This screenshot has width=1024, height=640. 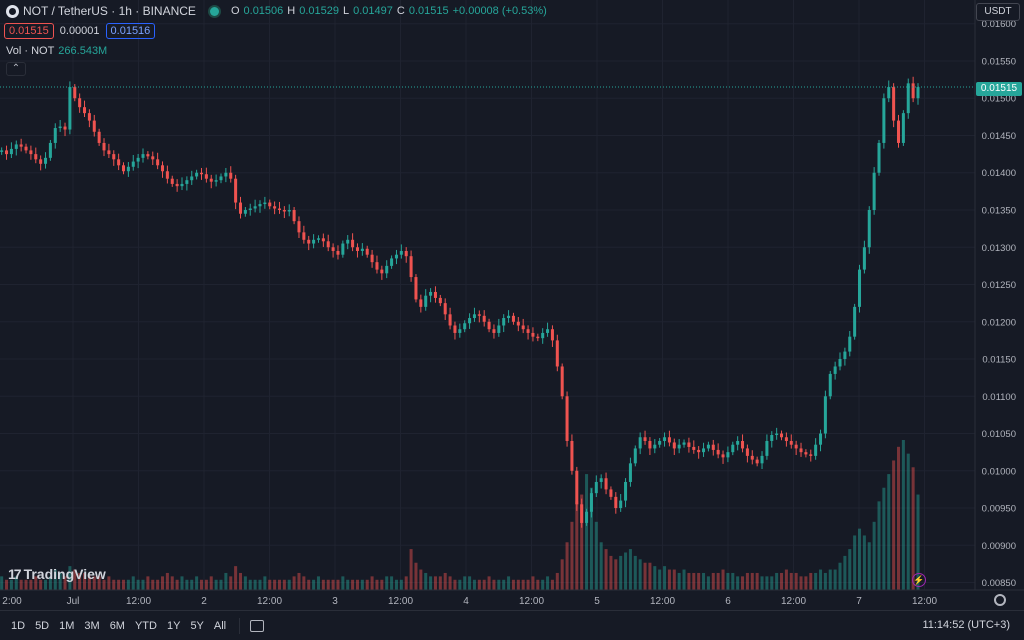 I want to click on clock: 11:14:52 (UTC+3), so click(x=966, y=625).